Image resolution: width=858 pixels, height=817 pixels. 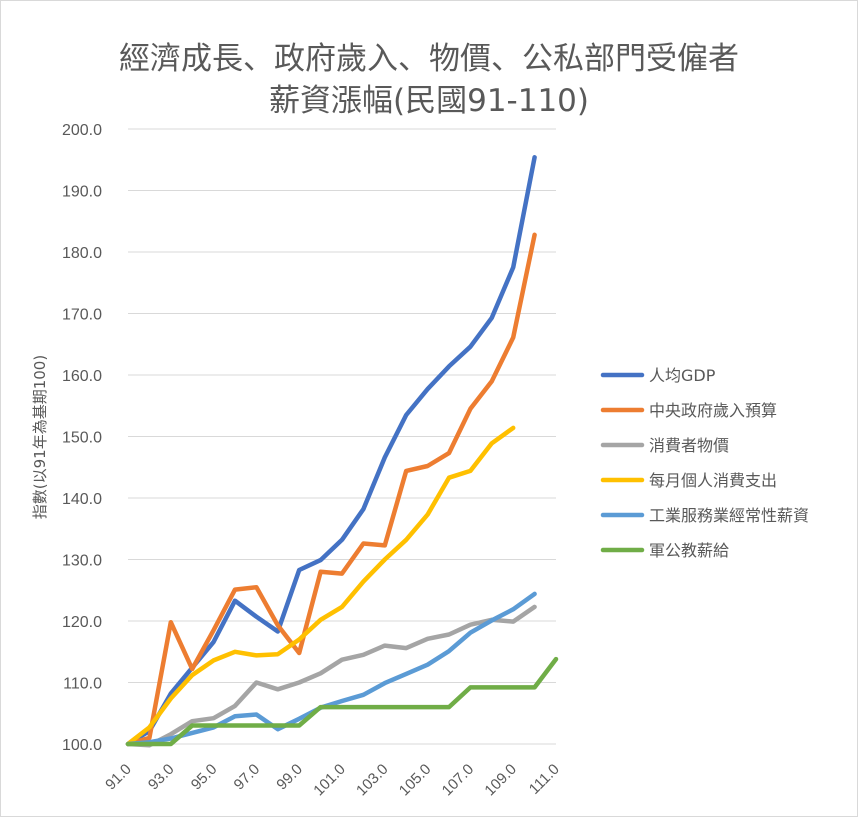 I want to click on legend-label: 人均GDP, so click(x=682, y=375).